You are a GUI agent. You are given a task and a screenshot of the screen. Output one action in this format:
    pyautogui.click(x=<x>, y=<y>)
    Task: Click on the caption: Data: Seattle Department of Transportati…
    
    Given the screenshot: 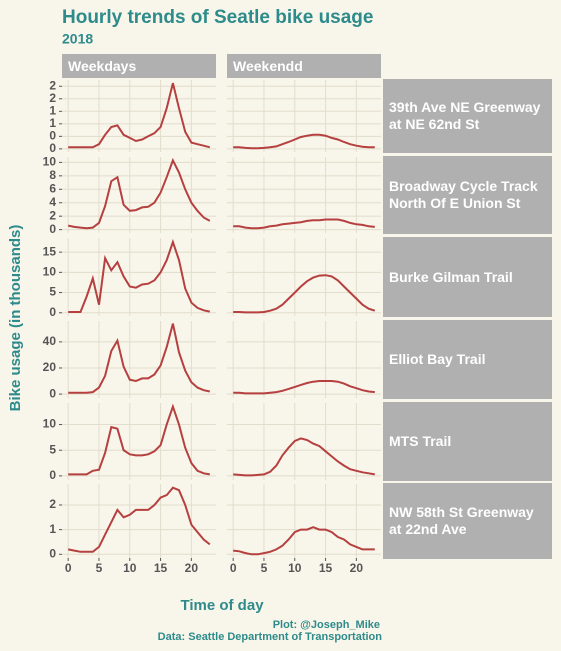 What is the action you would take?
    pyautogui.click(x=270, y=637)
    